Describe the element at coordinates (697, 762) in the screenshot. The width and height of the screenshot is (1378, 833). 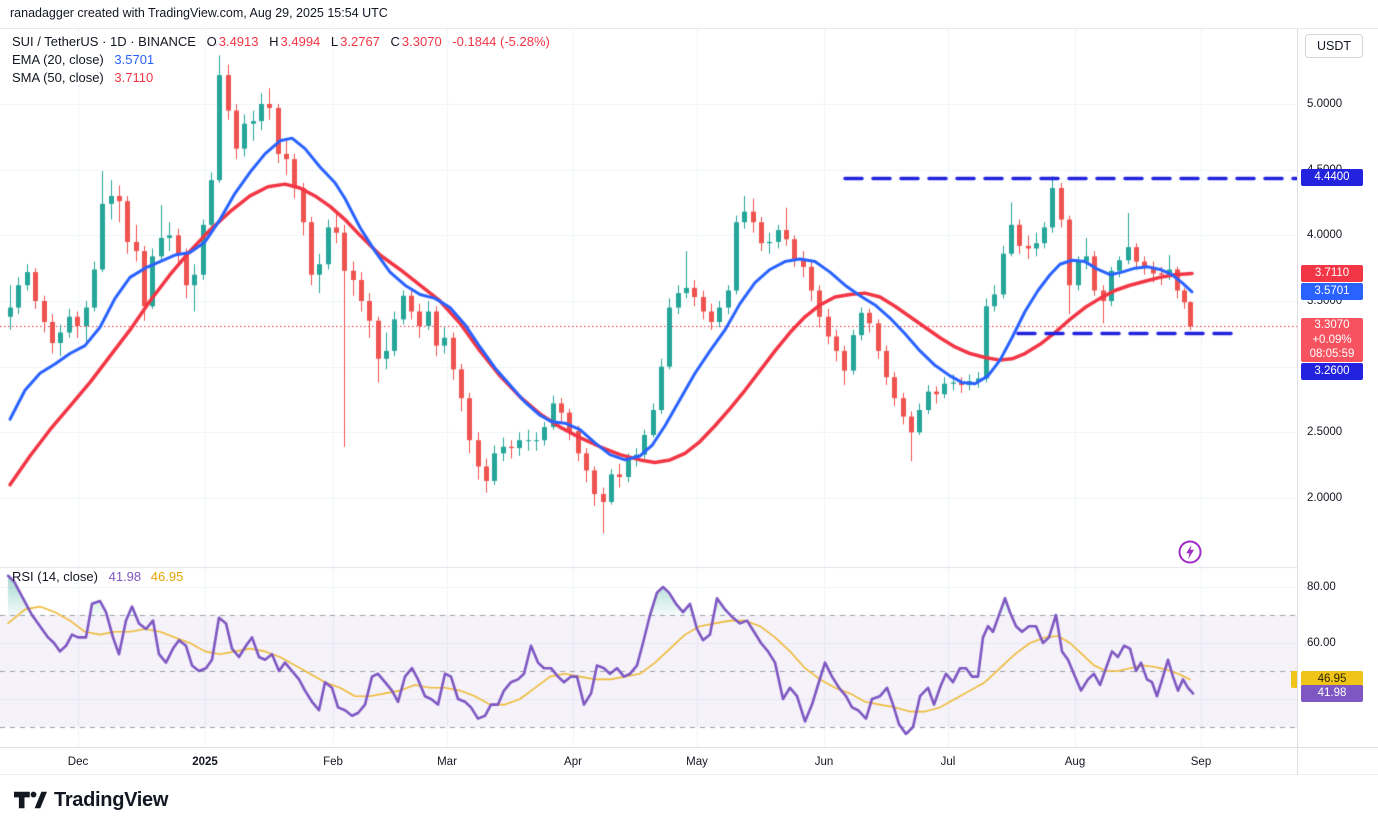
I see `time-tick: May` at that location.